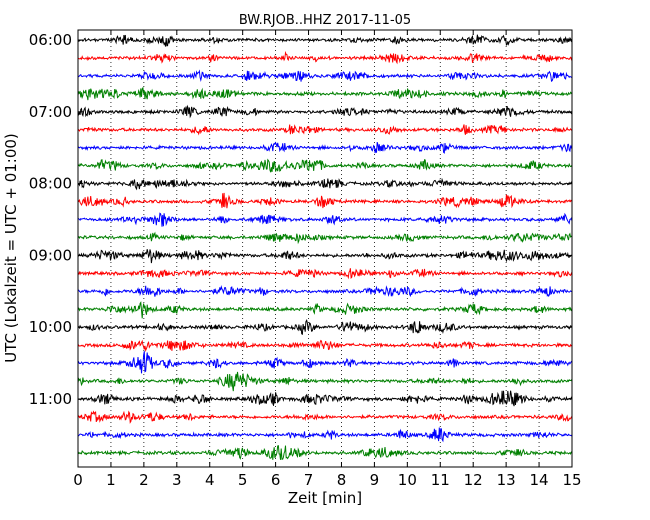 This screenshot has width=650, height=520. Describe the element at coordinates (325, 20) in the screenshot. I see `chart-title: BW.RJOB..HHZ 2017-11-05` at that location.